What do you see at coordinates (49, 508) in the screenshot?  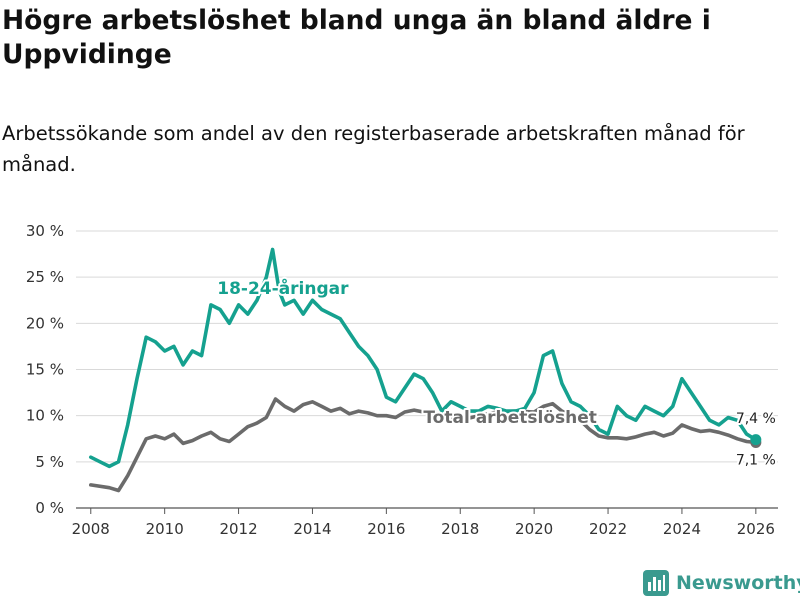 I see `y-tick-label: 0 %` at bounding box center [49, 508].